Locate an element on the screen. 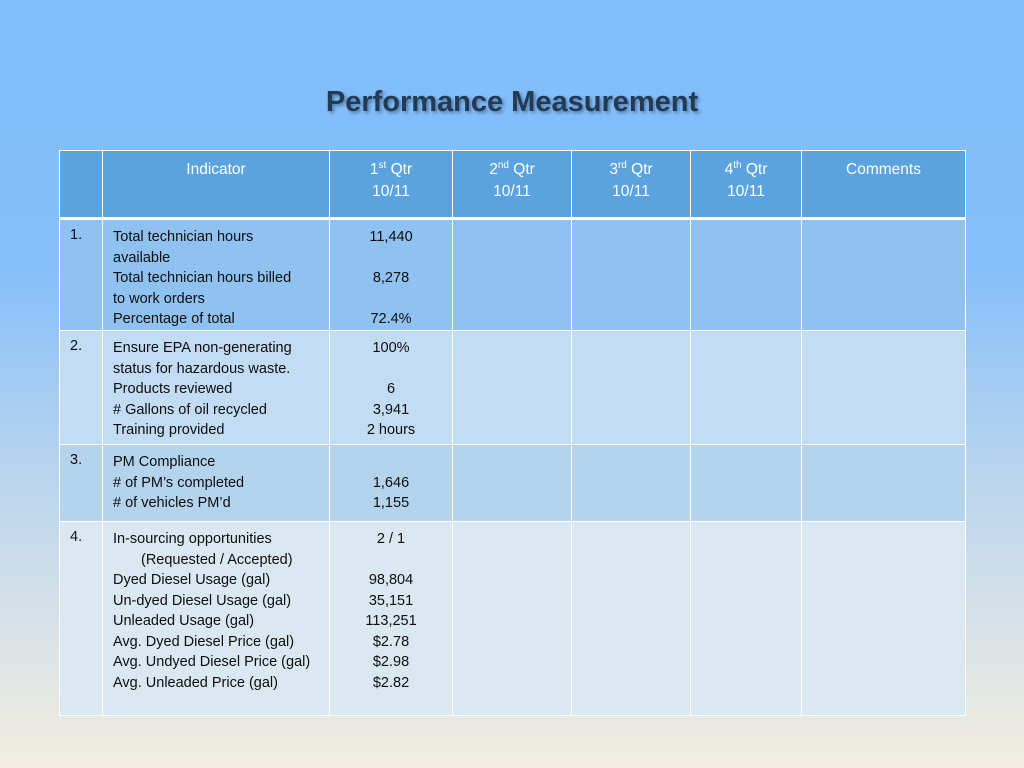 This screenshot has width=1024, height=768. q1-value: 2 hours is located at coordinates (391, 430).